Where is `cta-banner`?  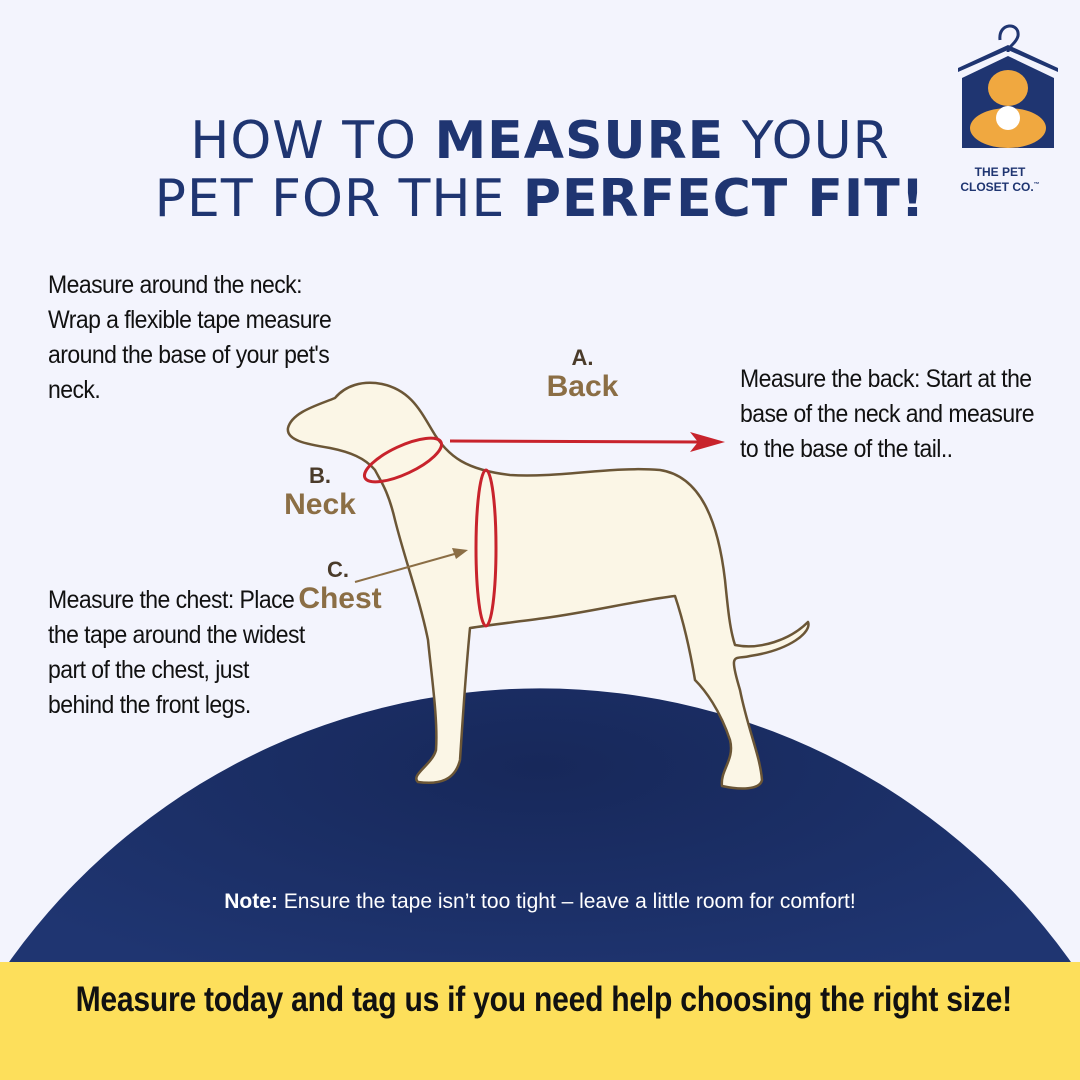 cta-banner is located at coordinates (540, 1021).